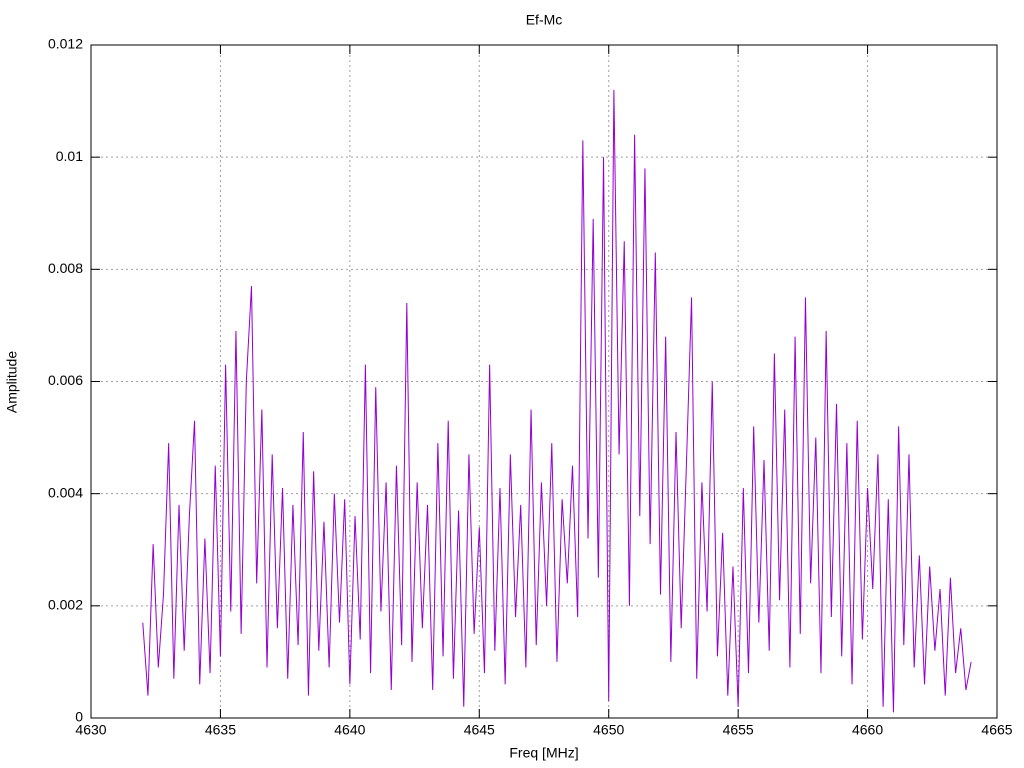 This screenshot has height=768, width=1024. What do you see at coordinates (349, 730) in the screenshot?
I see `x-tick-label: 4640` at bounding box center [349, 730].